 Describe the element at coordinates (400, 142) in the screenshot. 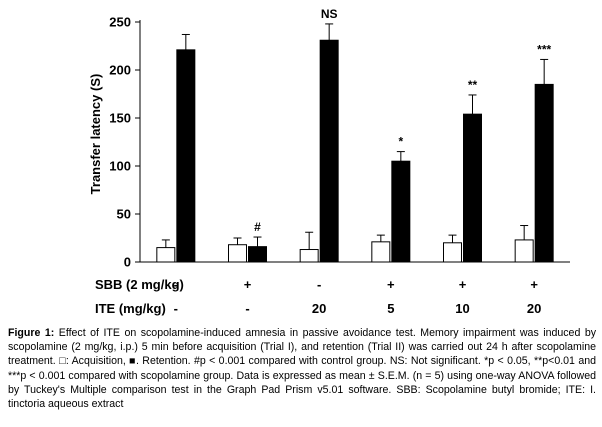

I see `significance-label: *` at that location.